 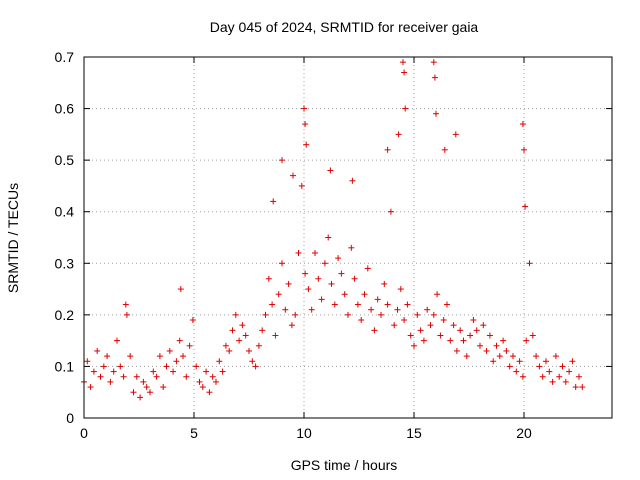 I want to click on x-tick-label: 5, so click(x=194, y=433).